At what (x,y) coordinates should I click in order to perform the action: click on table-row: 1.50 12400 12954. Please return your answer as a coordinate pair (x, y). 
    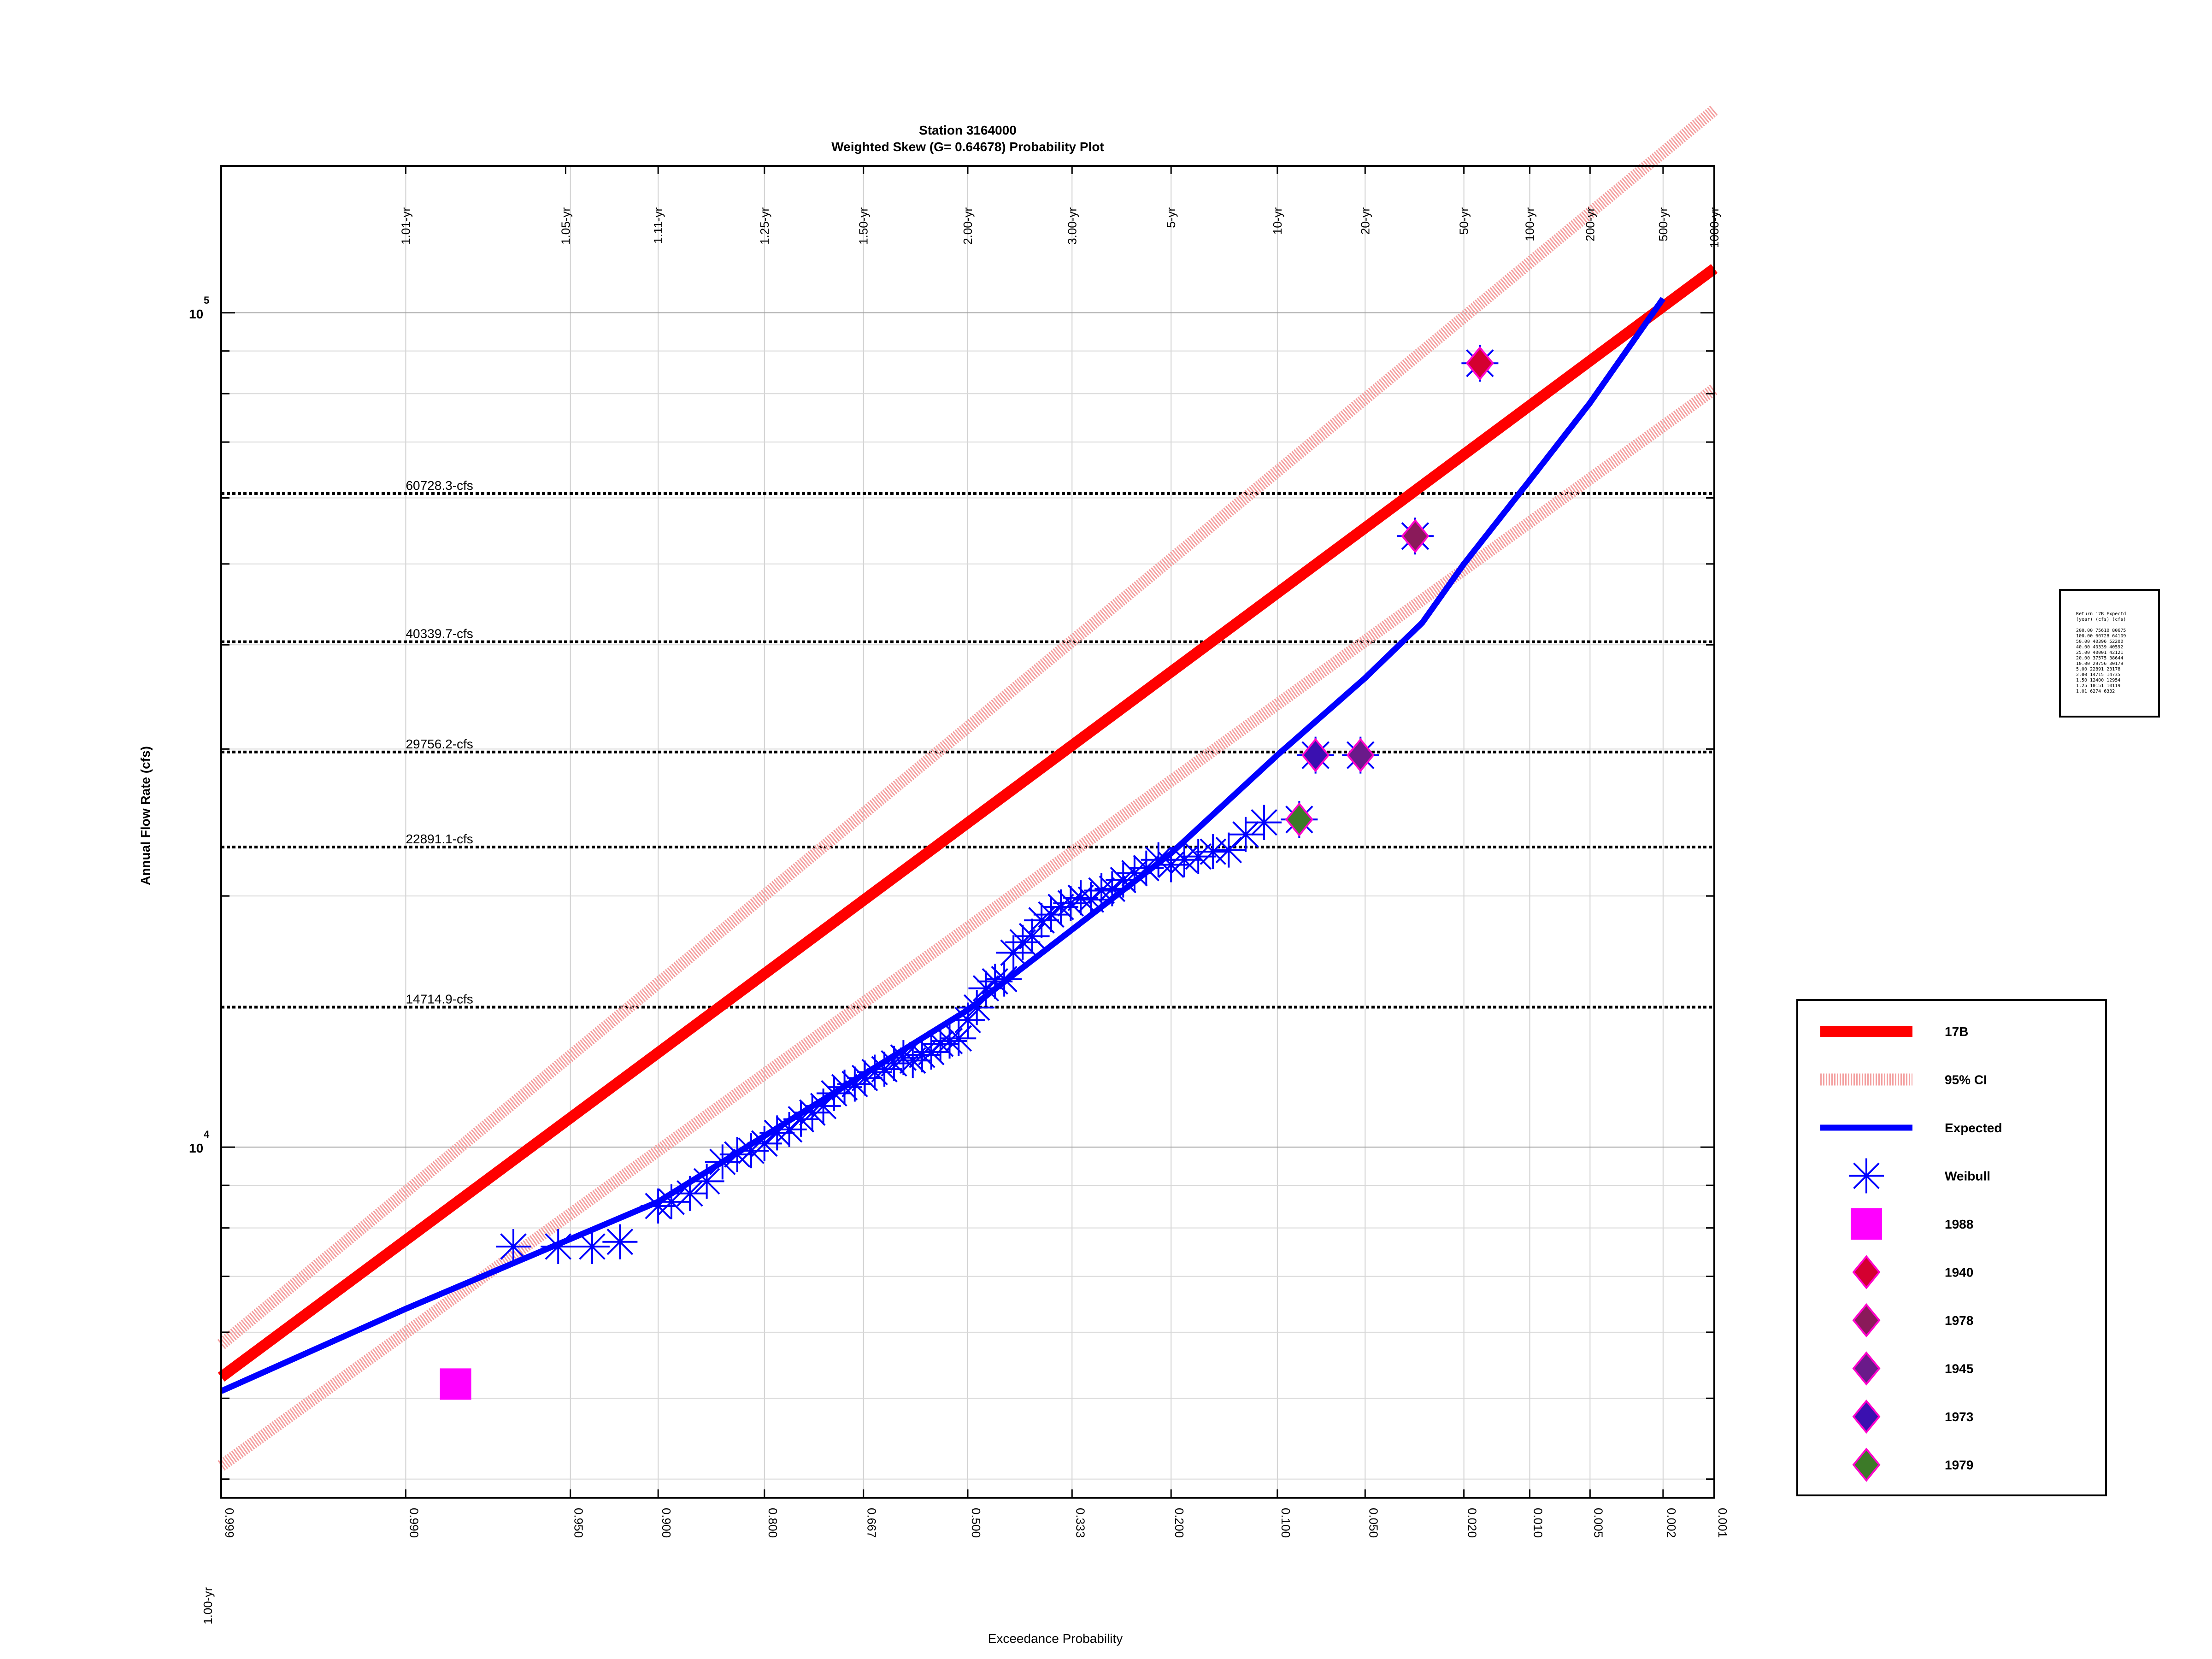
    Looking at the image, I should click on (2098, 680).